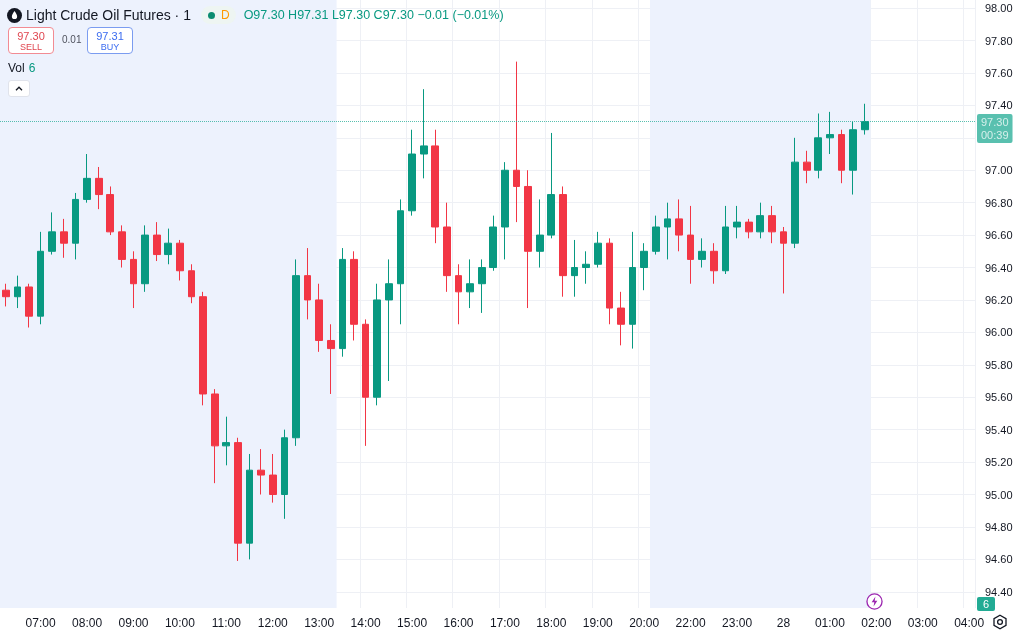 The width and height of the screenshot is (1024, 638). I want to click on x-tick-label: 13:00, so click(319, 623).